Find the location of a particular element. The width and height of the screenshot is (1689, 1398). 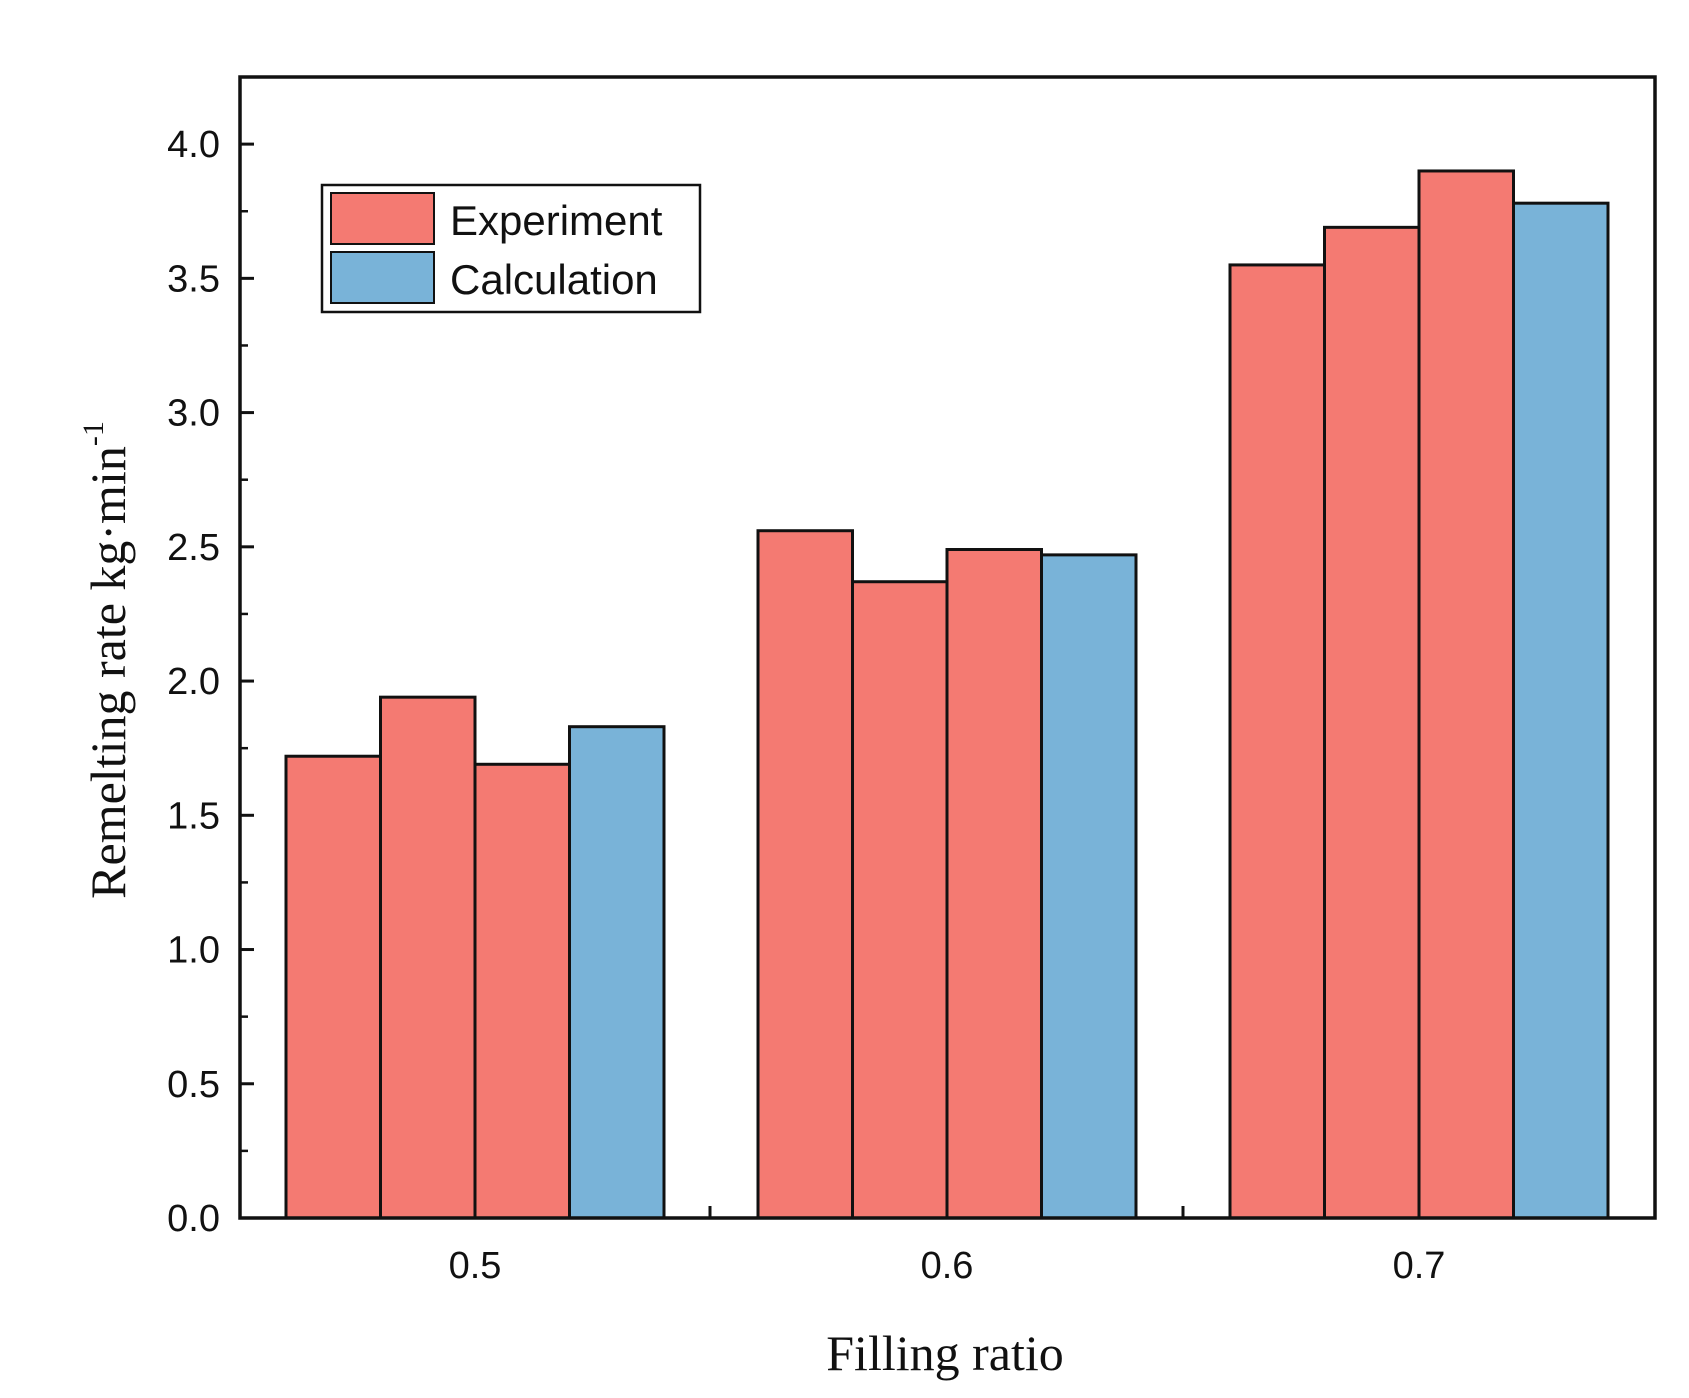

y-tick-label: 0.5 is located at coordinates (193, 1085).